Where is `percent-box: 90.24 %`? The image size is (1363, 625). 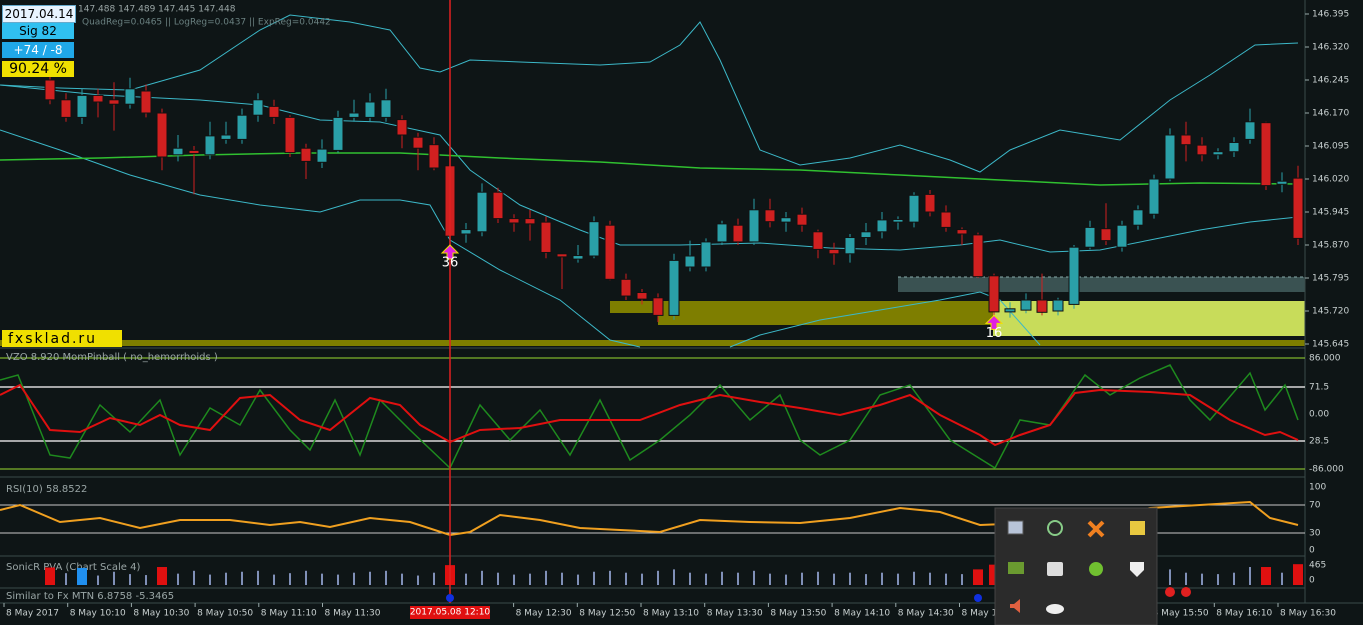
percent-box: 90.24 % is located at coordinates (38, 69).